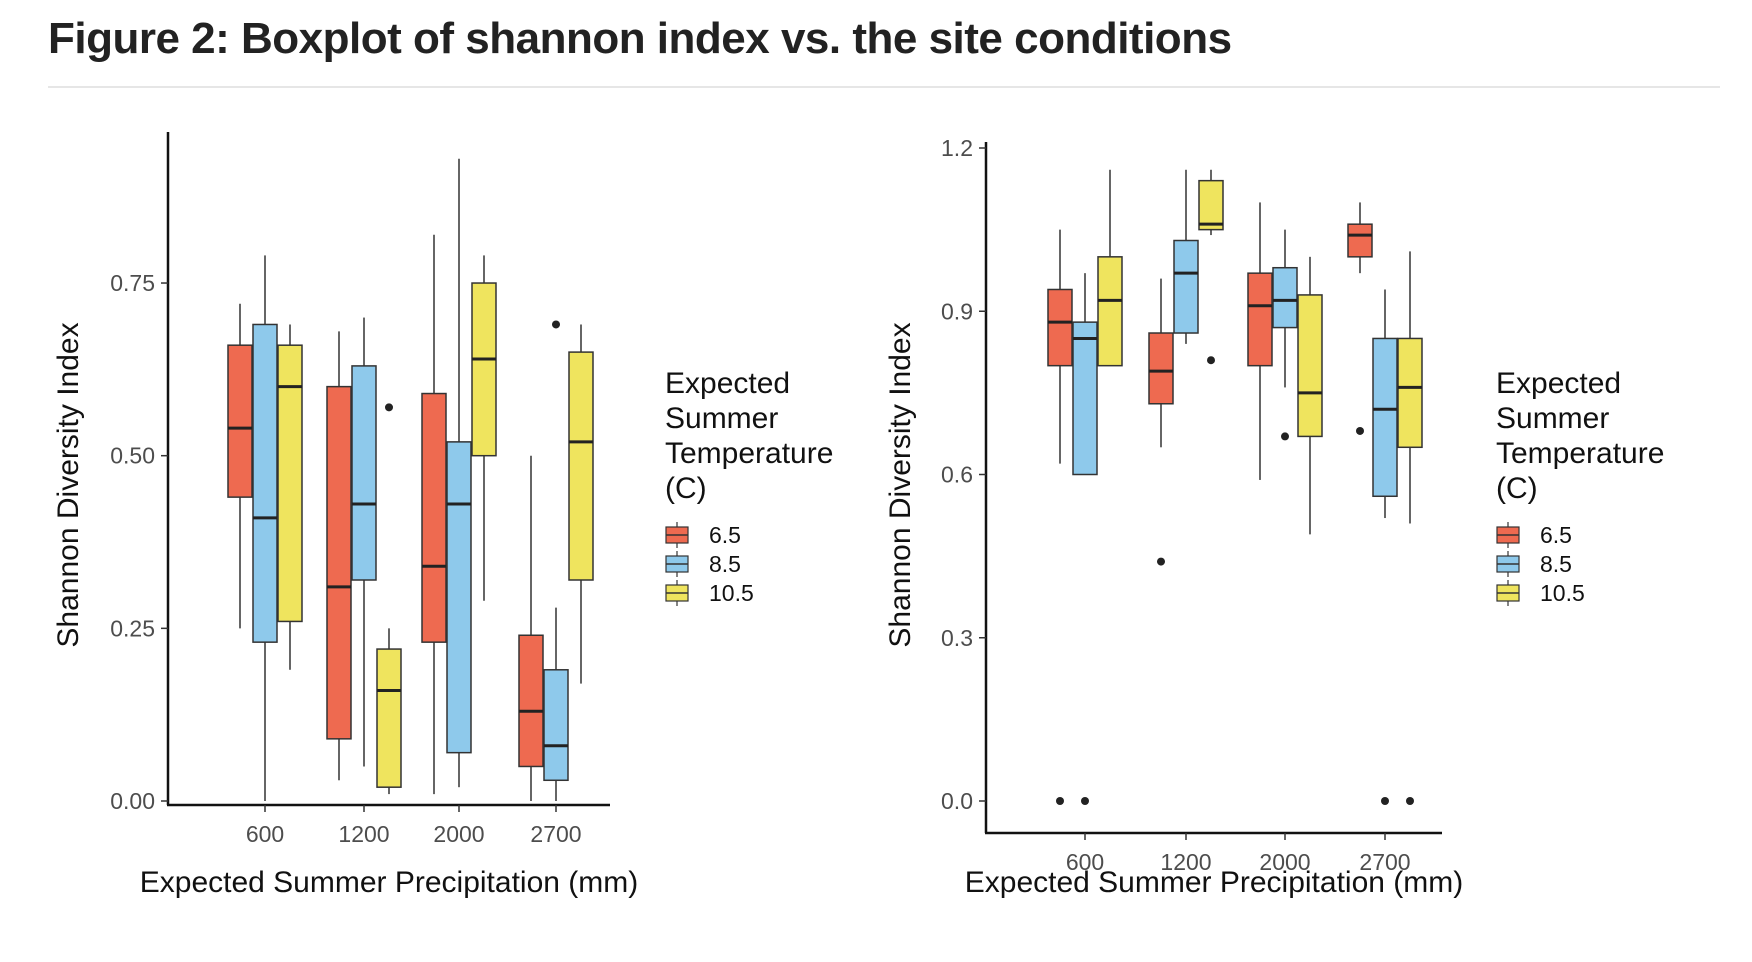 Image resolution: width=1752 pixels, height=962 pixels. I want to click on y-tick-label: 0.00, so click(132, 801).